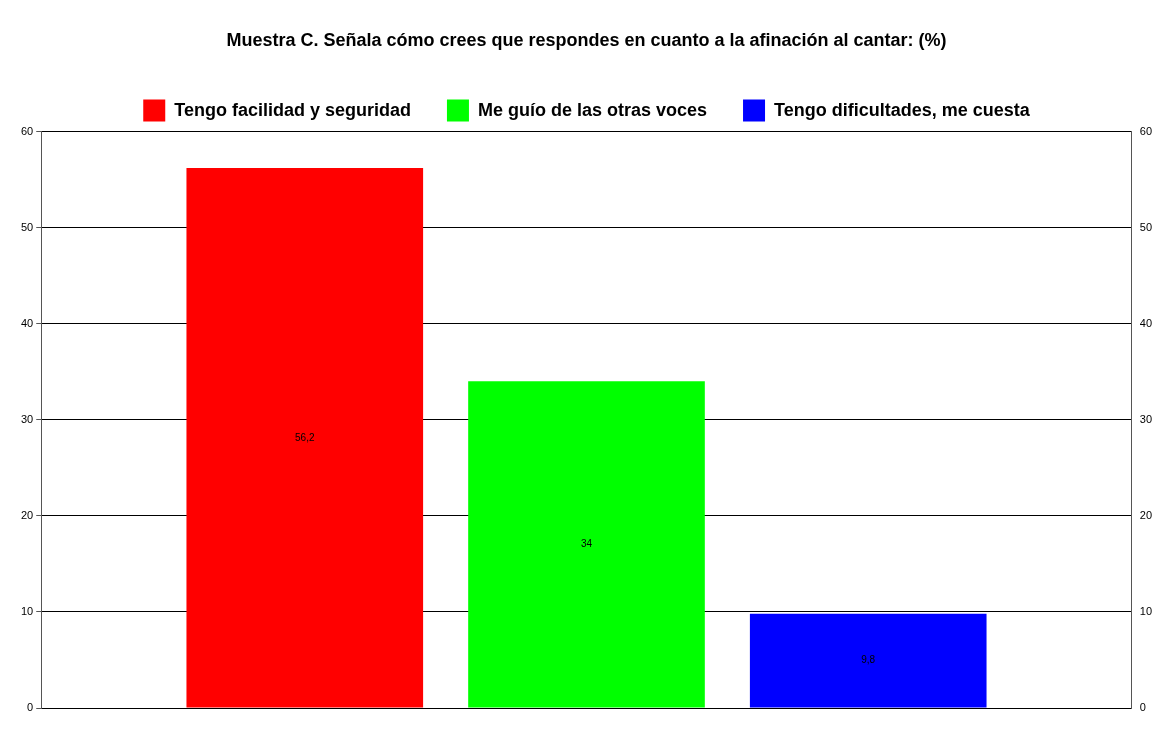 Image resolution: width=1167 pixels, height=738 pixels. Describe the element at coordinates (1146, 130) in the screenshot. I see `y2-tick-label: 60` at that location.